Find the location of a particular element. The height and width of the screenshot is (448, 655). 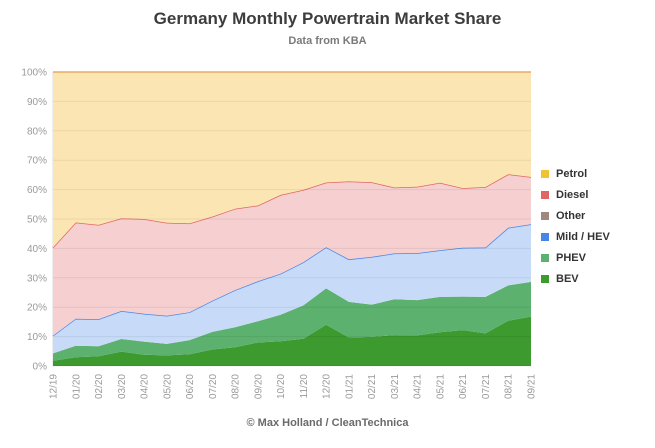

chart-legend: Petrol Diesel Other Mild / HEV PHEV BEV is located at coordinates (575, 226).